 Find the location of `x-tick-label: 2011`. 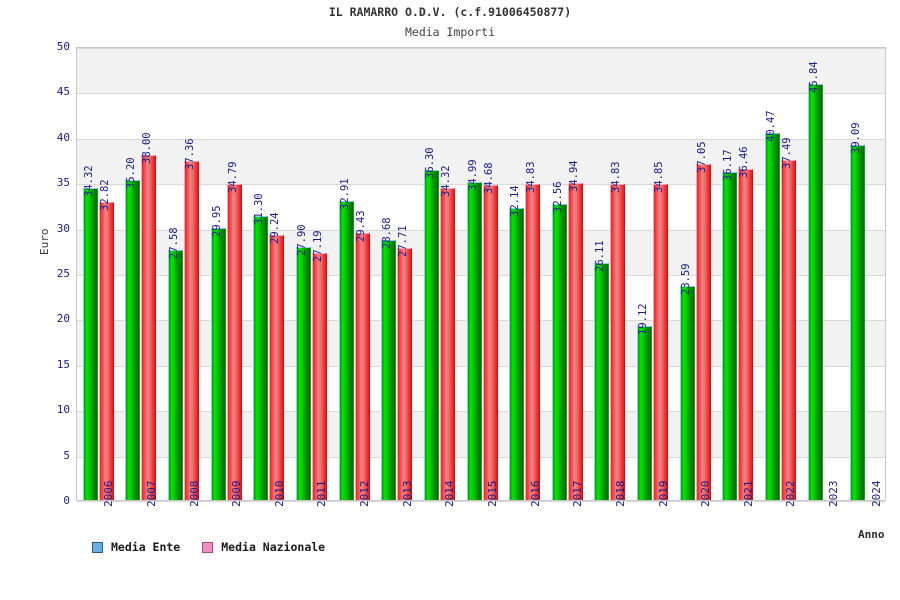

x-tick-label: 2011 is located at coordinates (322, 494).